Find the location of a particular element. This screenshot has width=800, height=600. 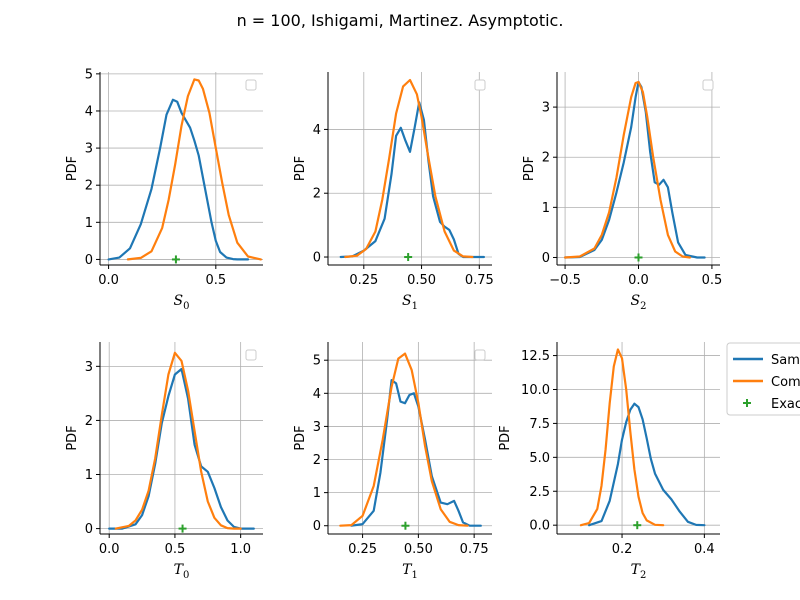

x-tick-label: −0.5 is located at coordinates (565, 280).